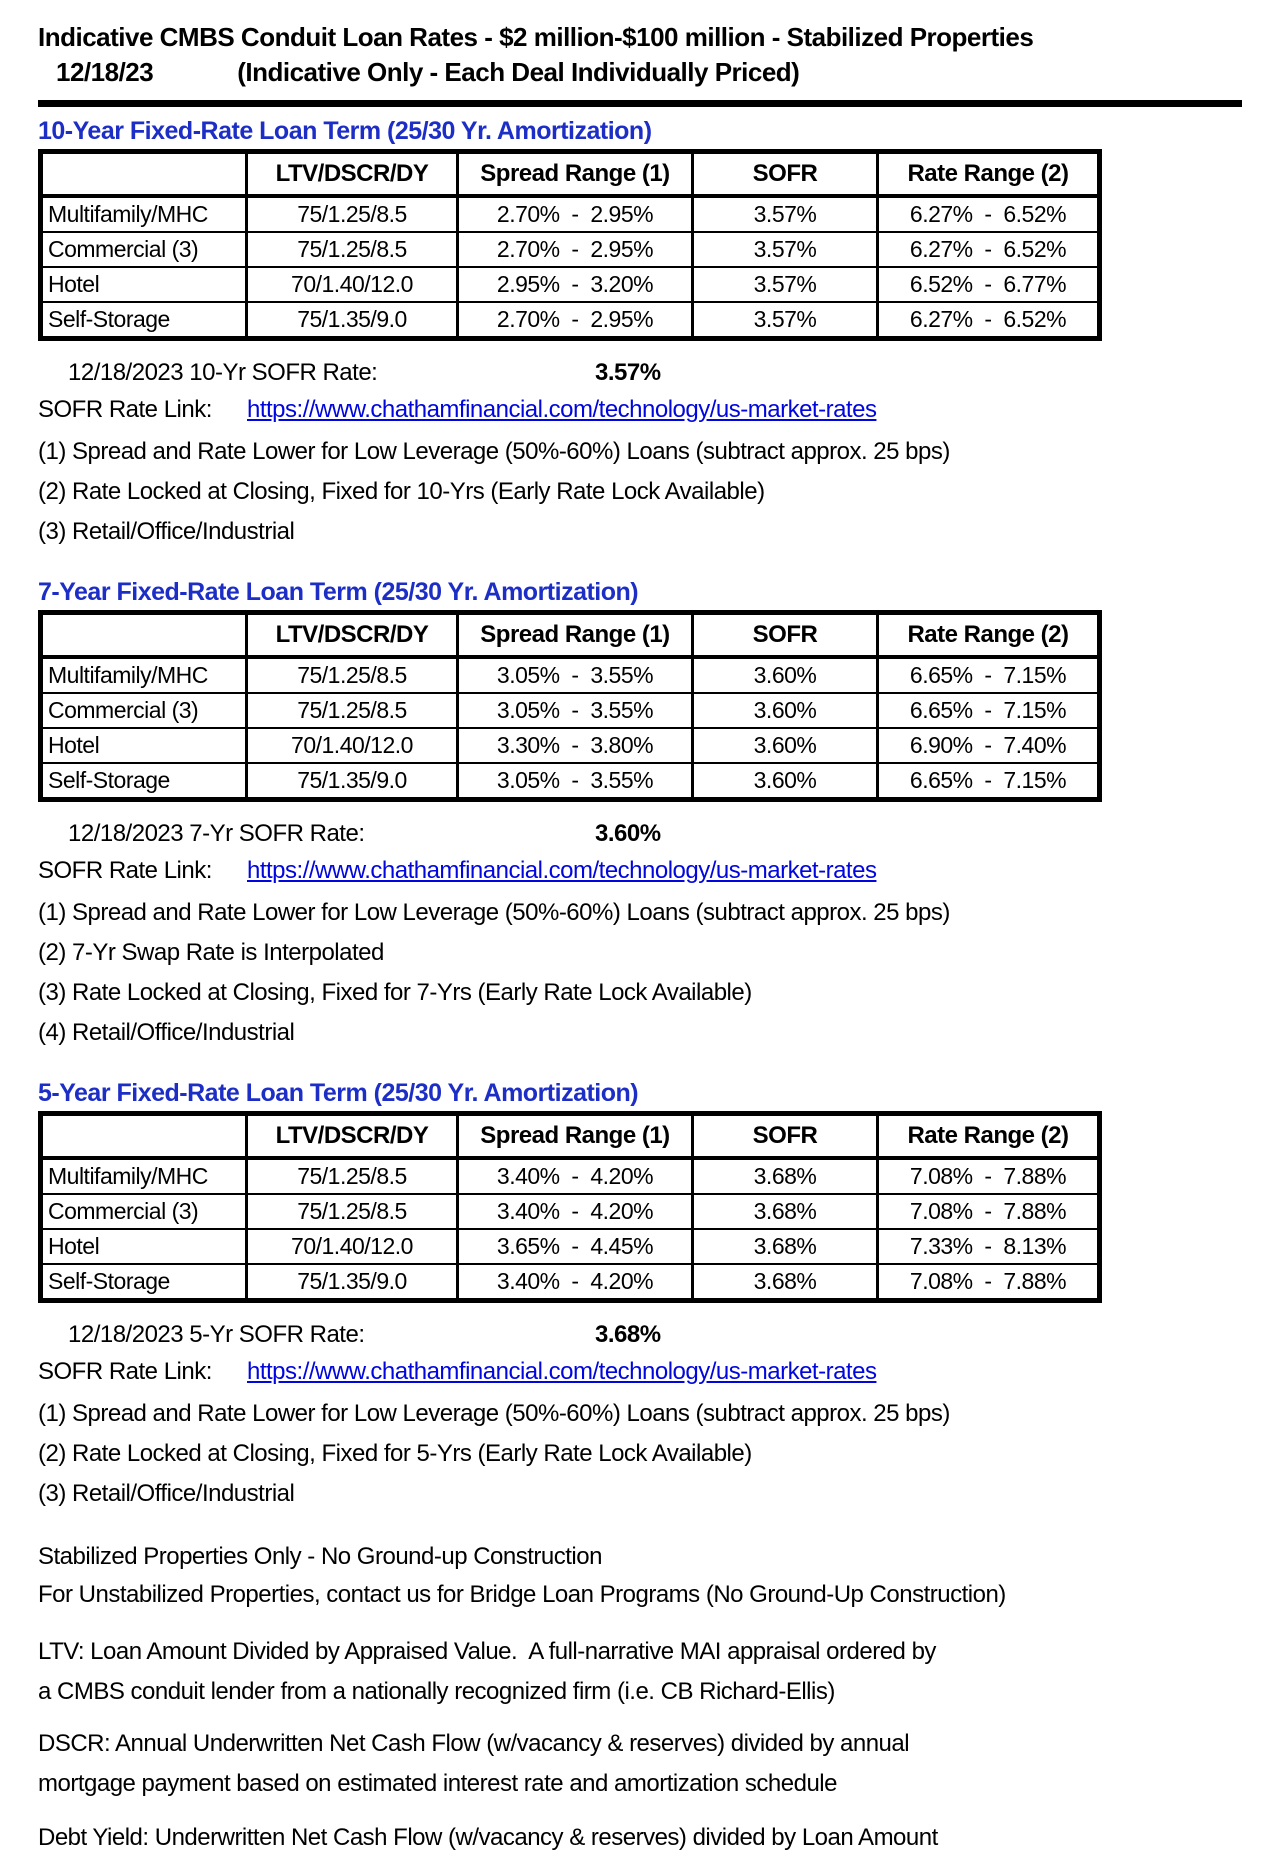 The image size is (1279, 1858). Describe the element at coordinates (575, 1211) in the screenshot. I see `cell-spread: 3.40% - 4.20%` at that location.